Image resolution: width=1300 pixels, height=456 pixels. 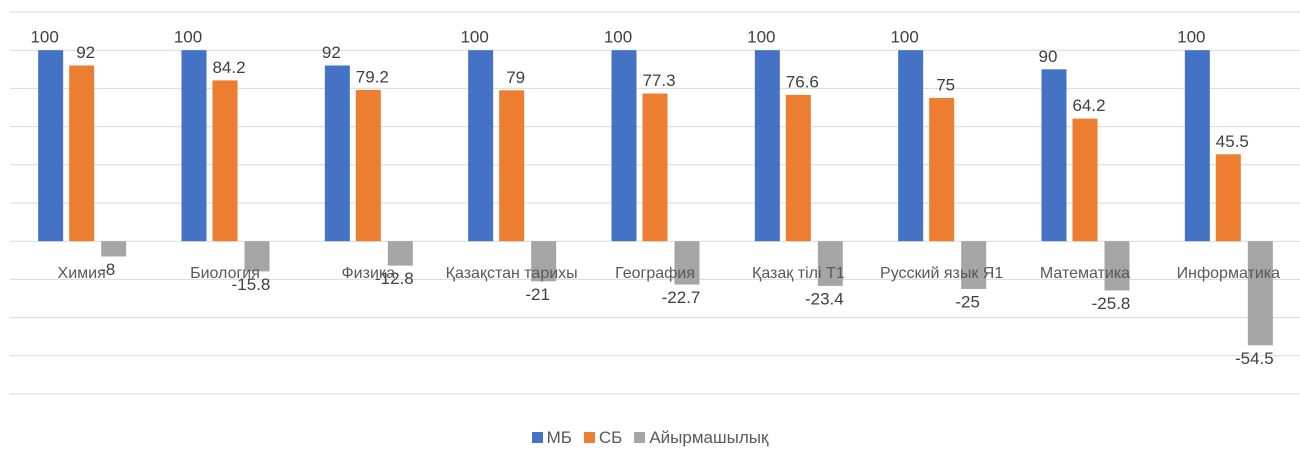 I want to click on x-tick-label: Қазақ тілі Т1, so click(x=798, y=273).